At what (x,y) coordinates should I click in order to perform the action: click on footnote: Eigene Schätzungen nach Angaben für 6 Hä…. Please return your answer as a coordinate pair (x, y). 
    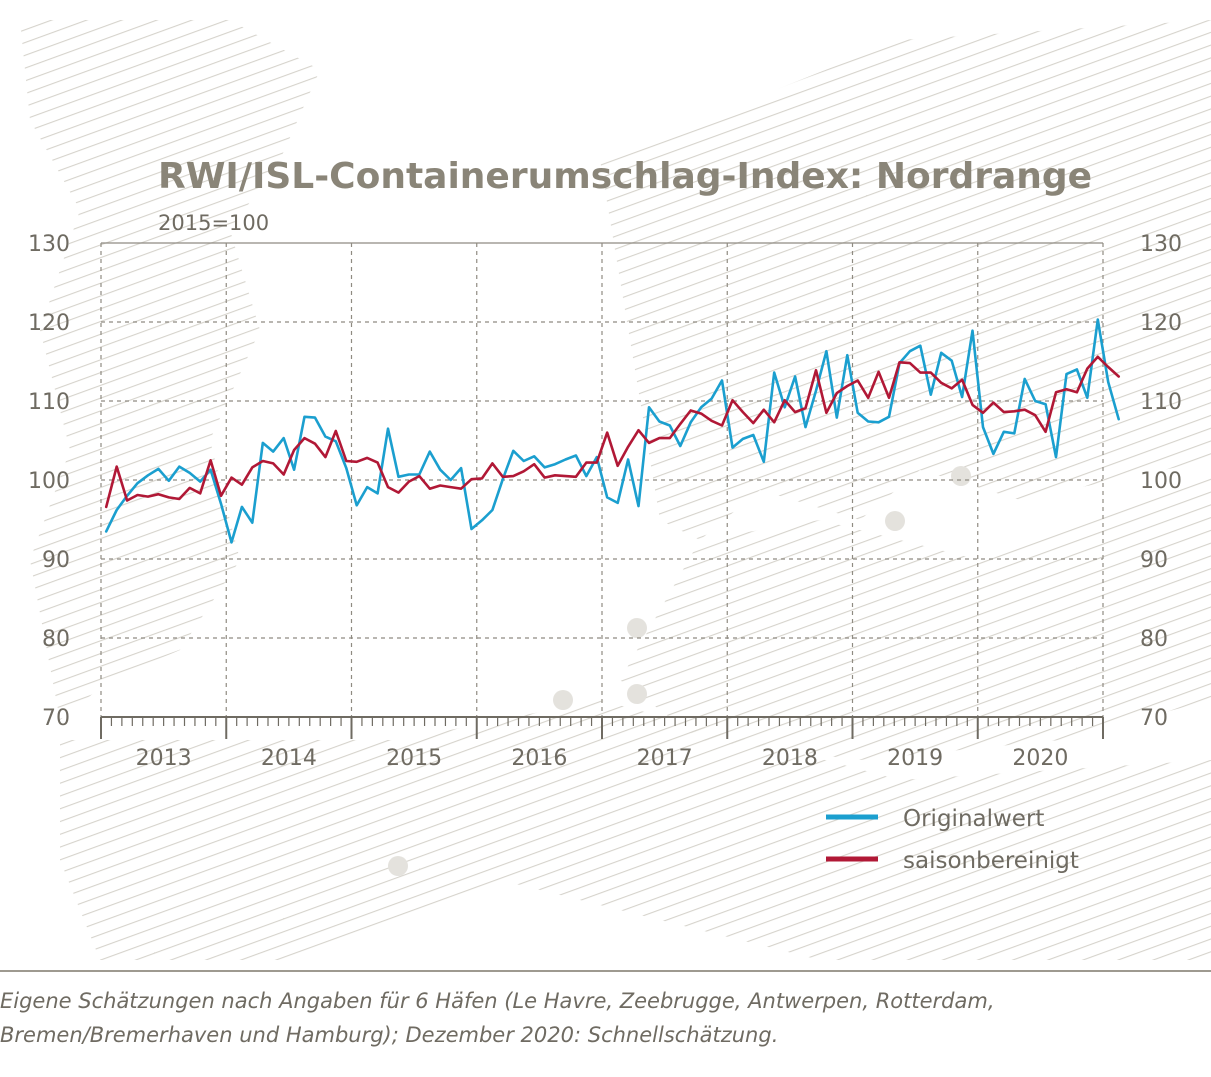
    Looking at the image, I should click on (602, 1018).